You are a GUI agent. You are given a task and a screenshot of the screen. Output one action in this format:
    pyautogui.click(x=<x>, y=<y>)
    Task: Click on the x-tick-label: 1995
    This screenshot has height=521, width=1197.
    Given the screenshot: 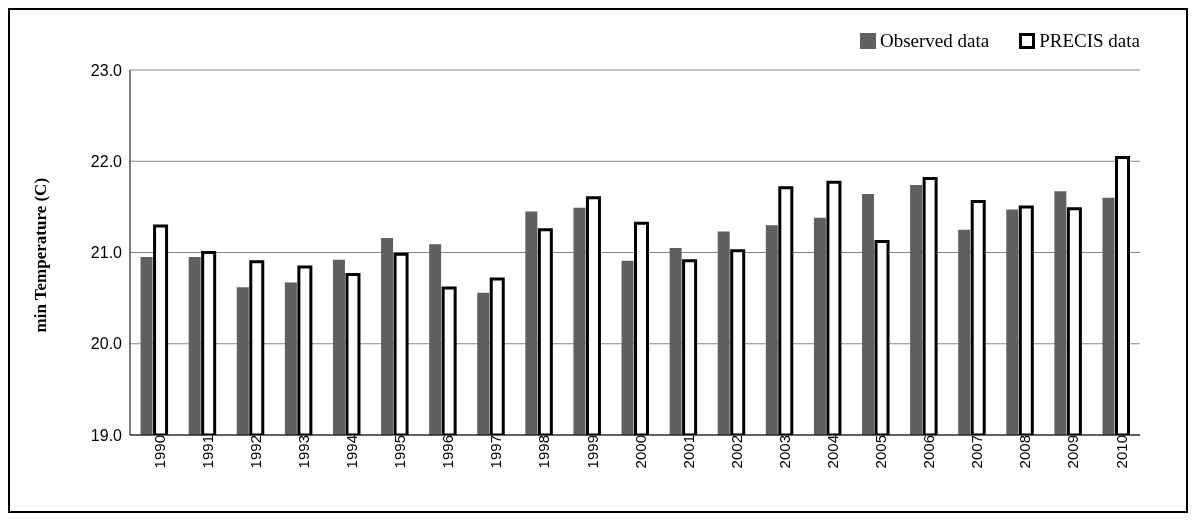 What is the action you would take?
    pyautogui.click(x=400, y=452)
    